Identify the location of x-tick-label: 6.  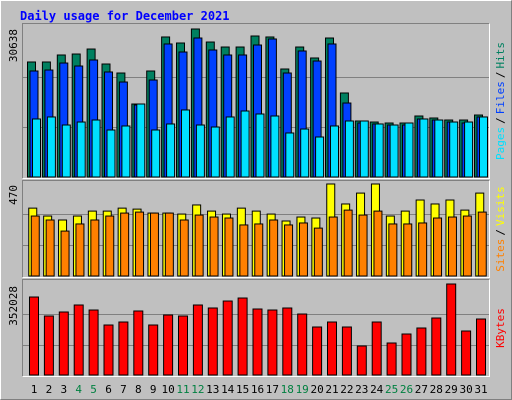
(108, 389).